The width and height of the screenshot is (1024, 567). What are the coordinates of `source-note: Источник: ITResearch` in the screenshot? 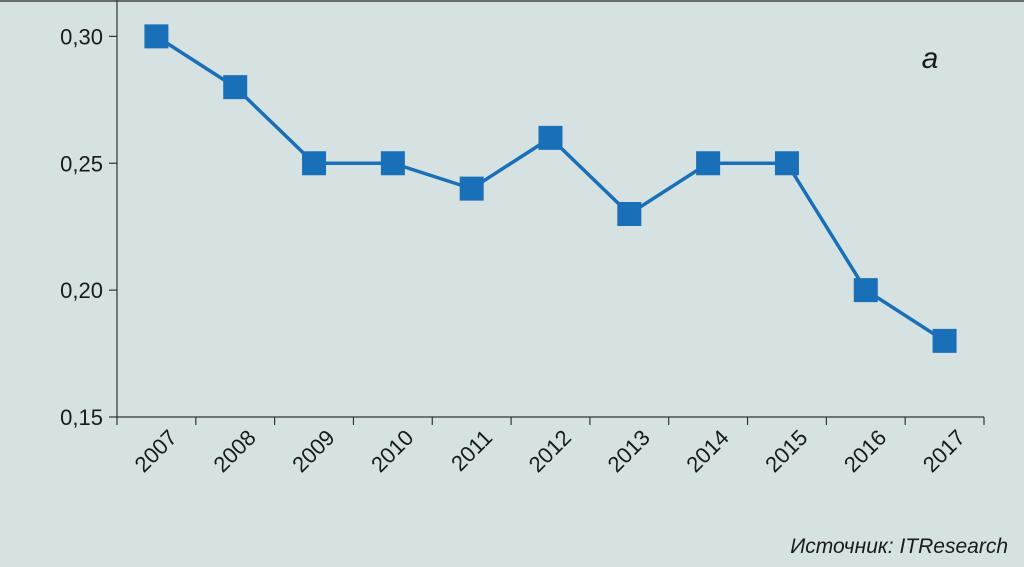 It's located at (899, 546).